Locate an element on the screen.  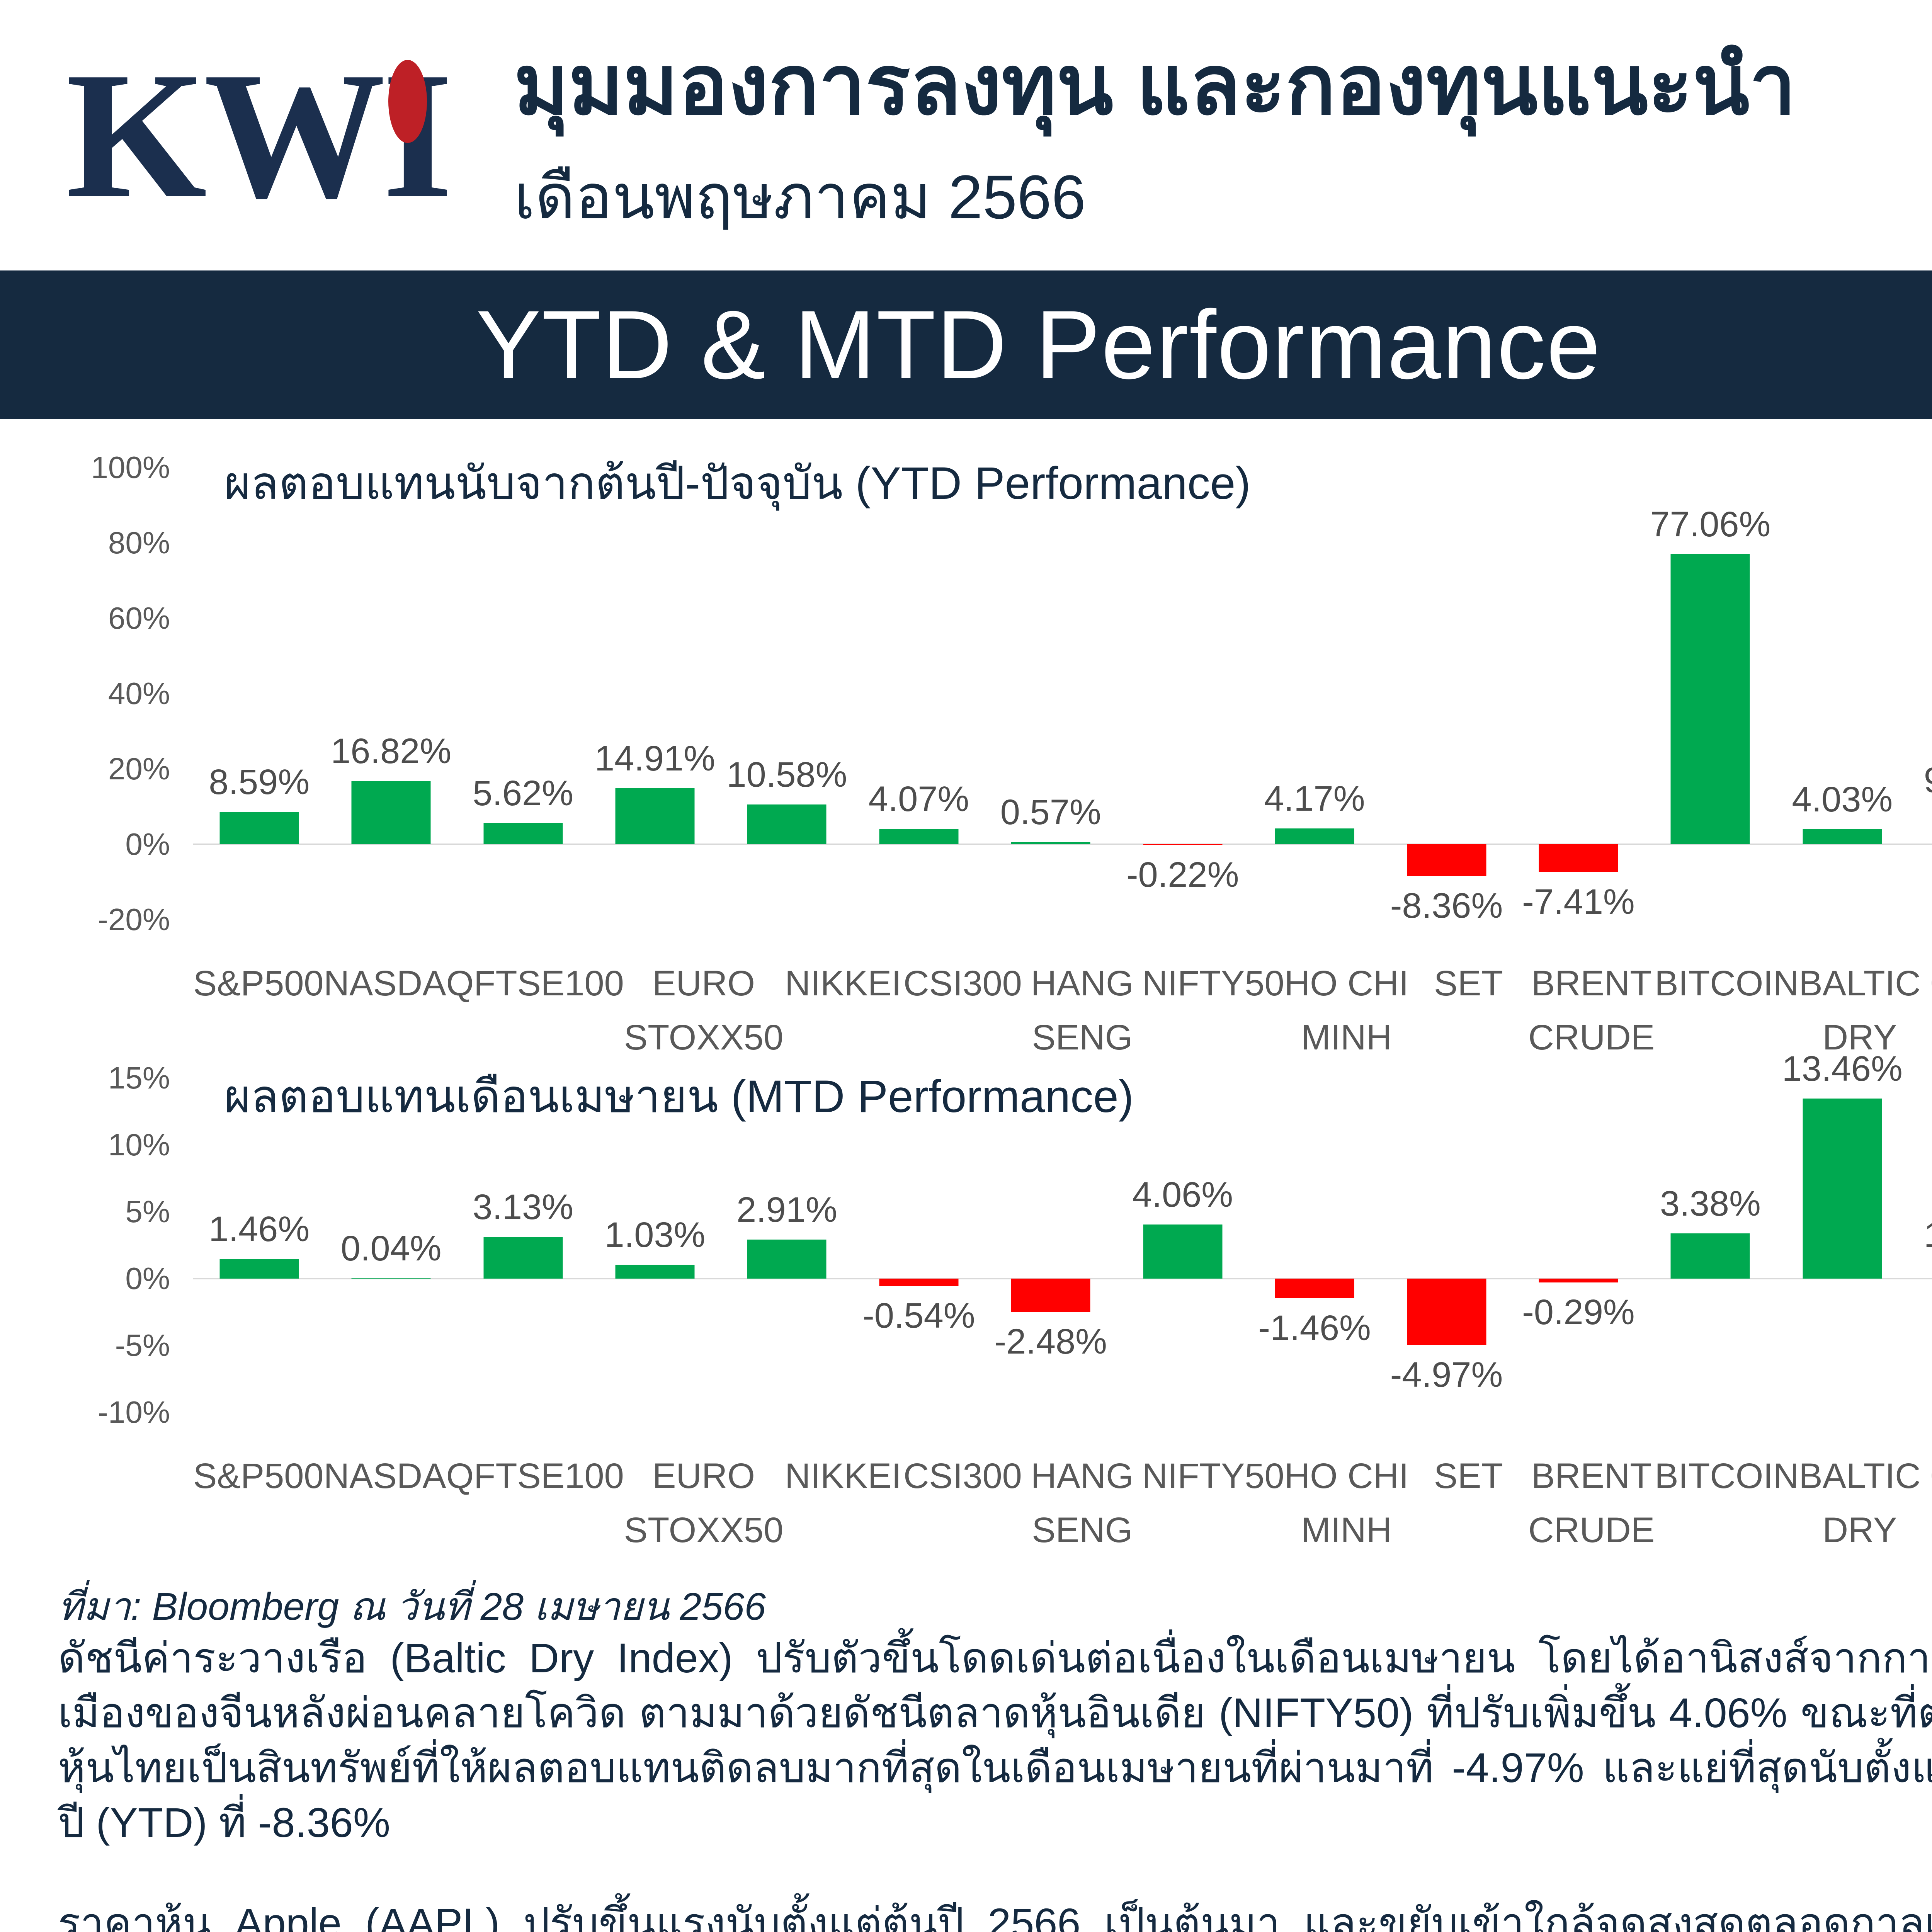
bar-column-BRENT CRUDE: -0.29% is located at coordinates (1578, 1245).